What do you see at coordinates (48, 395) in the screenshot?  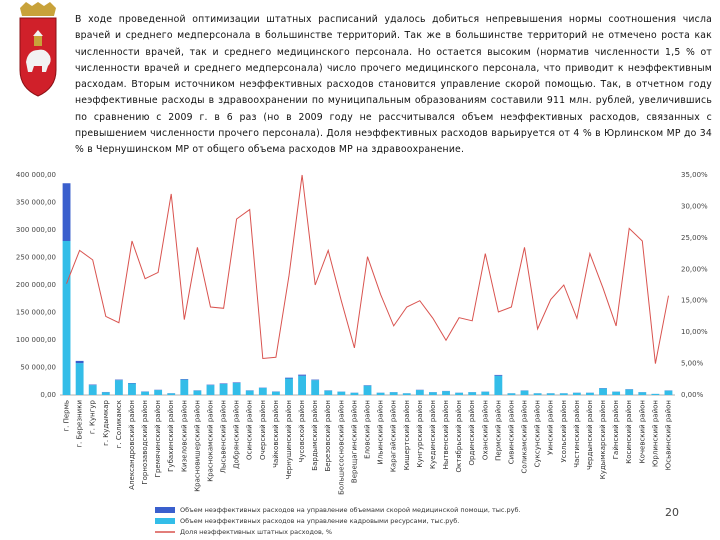 I see `y-tick-label: 0,00` at bounding box center [48, 395].